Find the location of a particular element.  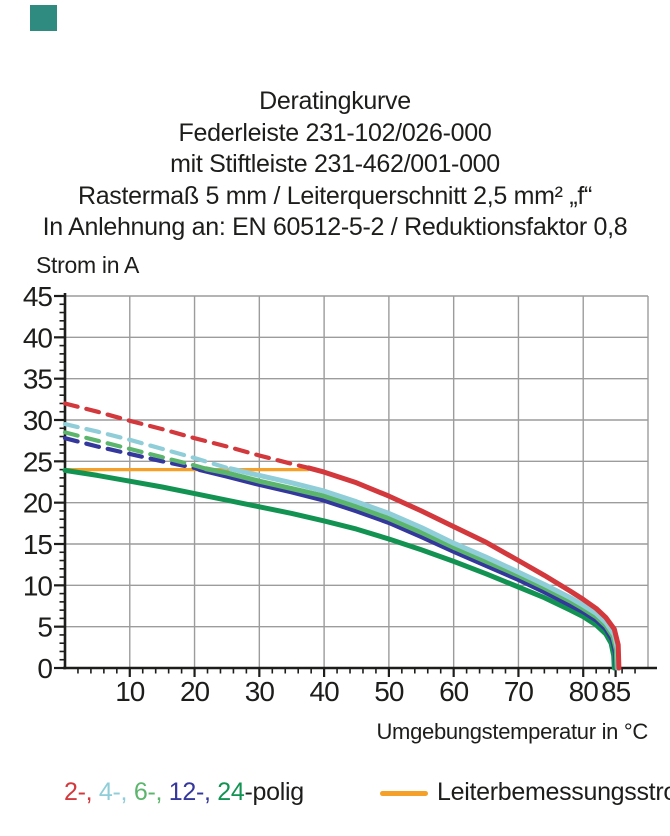

series-12-polig is located at coordinates (132, 454).